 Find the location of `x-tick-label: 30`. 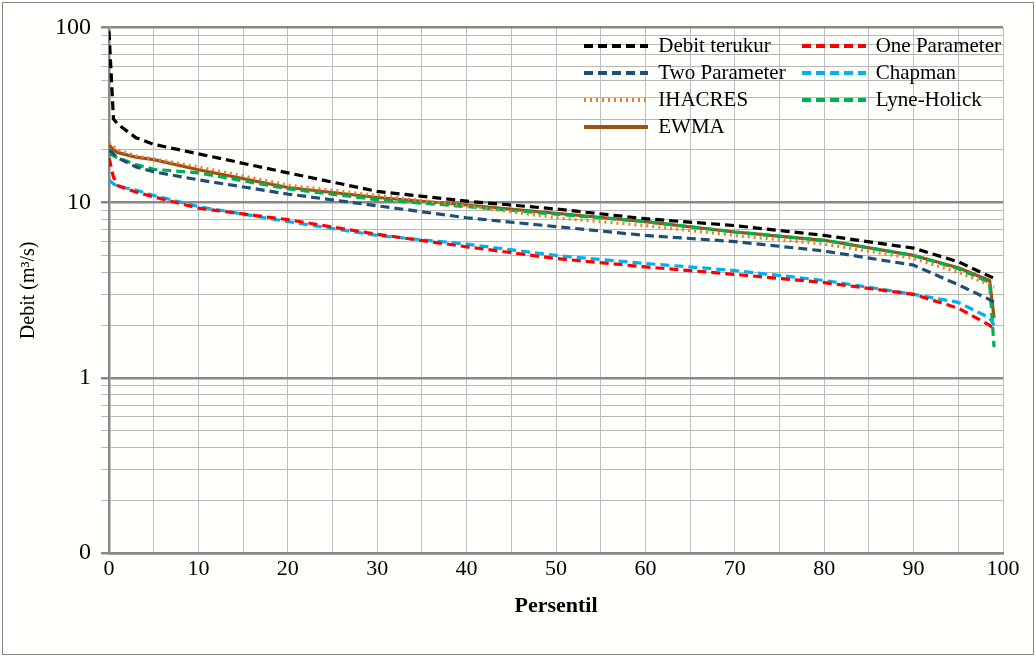

x-tick-label: 30 is located at coordinates (377, 568).